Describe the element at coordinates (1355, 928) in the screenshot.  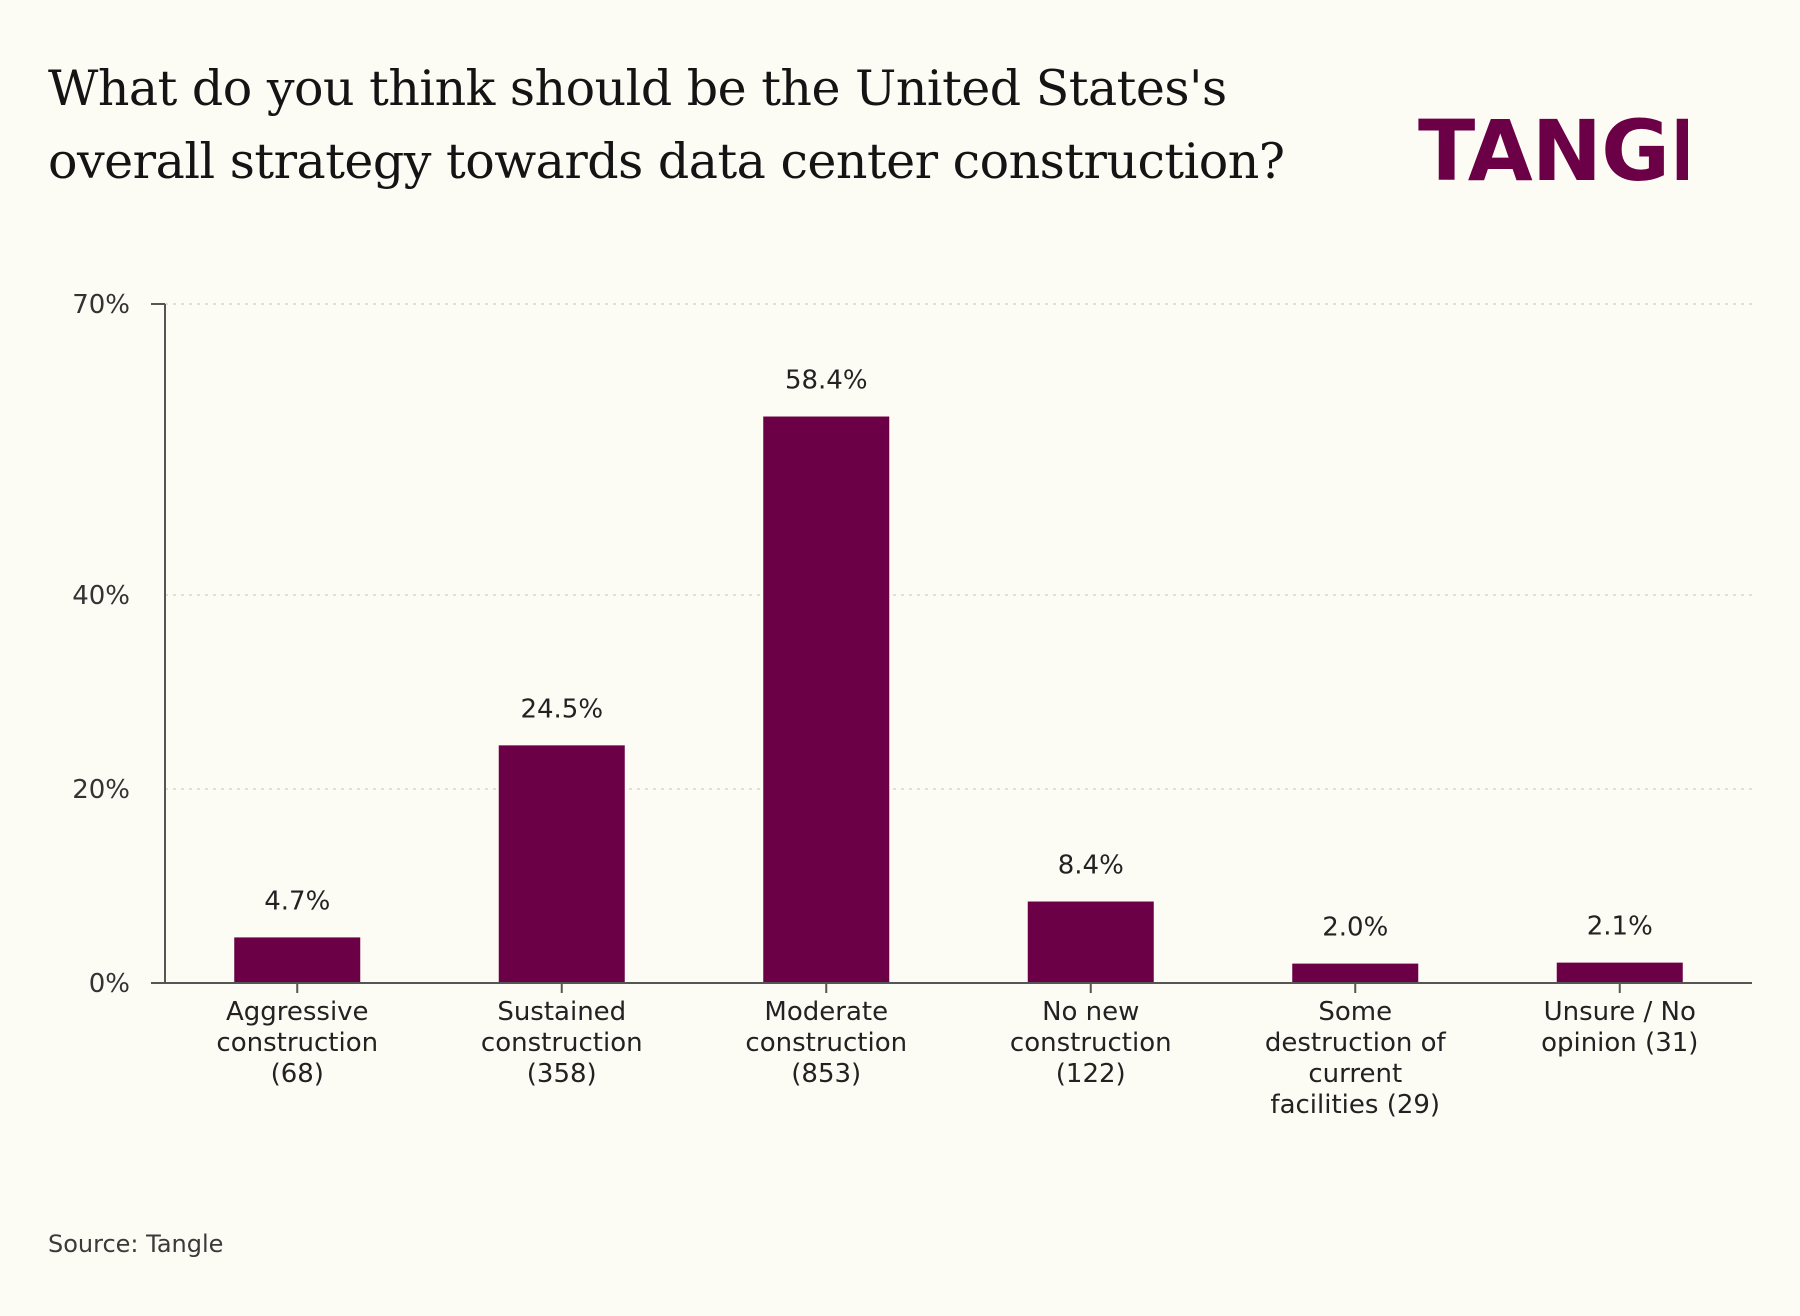
I see `data-label: 2.0%` at that location.